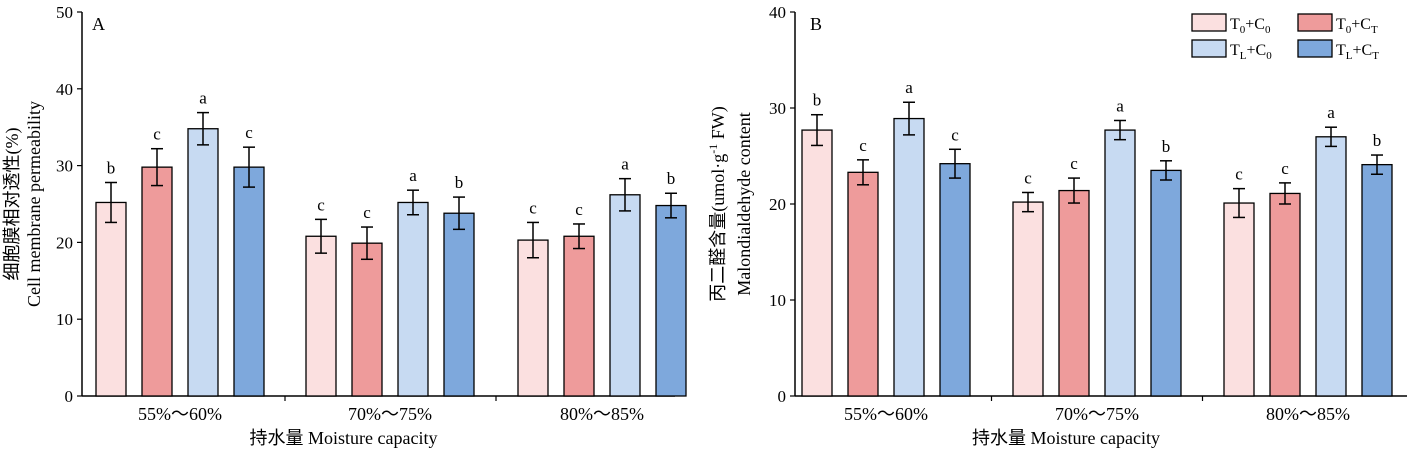 Image resolution: width=1417 pixels, height=458 pixels. What do you see at coordinates (718, 125) in the screenshot?
I see `y-axis-title-cn-tail: FW)` at bounding box center [718, 125].